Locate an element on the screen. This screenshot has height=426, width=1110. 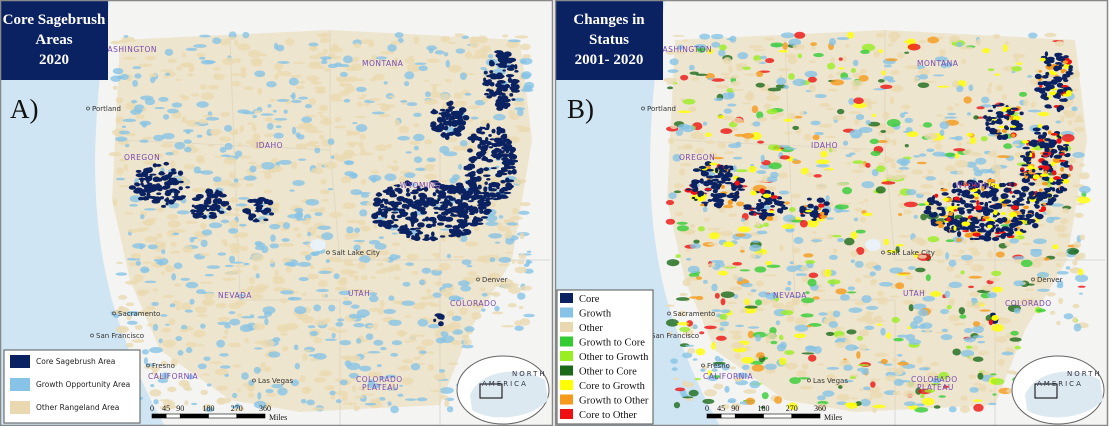
title-box is located at coordinates (54, 40).